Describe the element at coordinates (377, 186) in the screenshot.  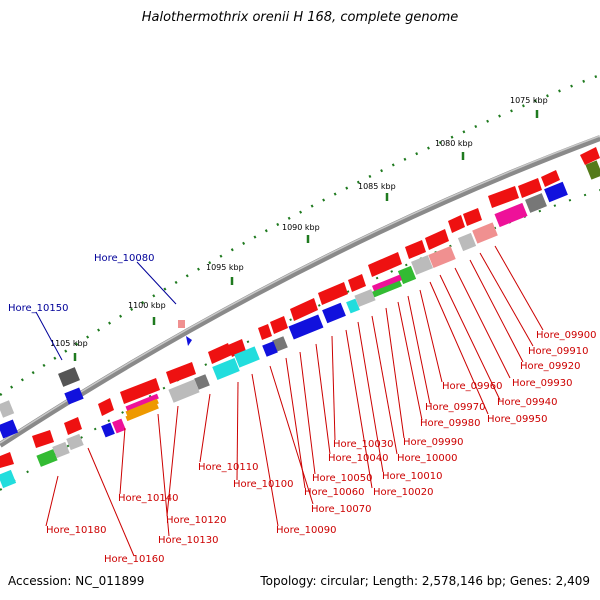
I see `scale-label: 1085 kbp` at that location.